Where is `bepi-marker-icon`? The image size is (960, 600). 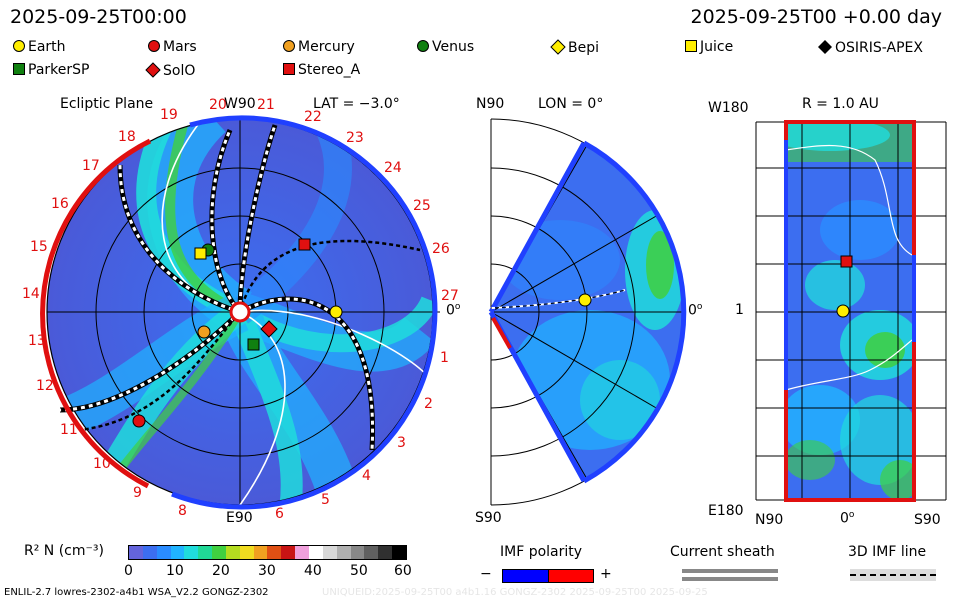 bepi-marker-icon is located at coordinates (558, 47).